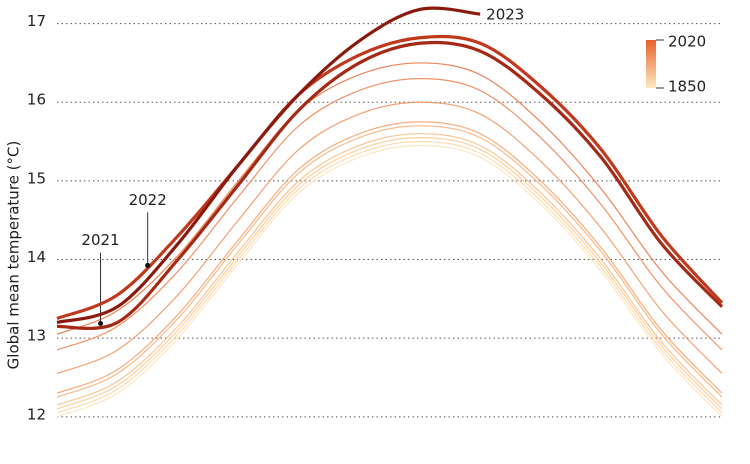 This screenshot has height=464, width=750. Describe the element at coordinates (651, 64) in the screenshot. I see `colorbar` at that location.